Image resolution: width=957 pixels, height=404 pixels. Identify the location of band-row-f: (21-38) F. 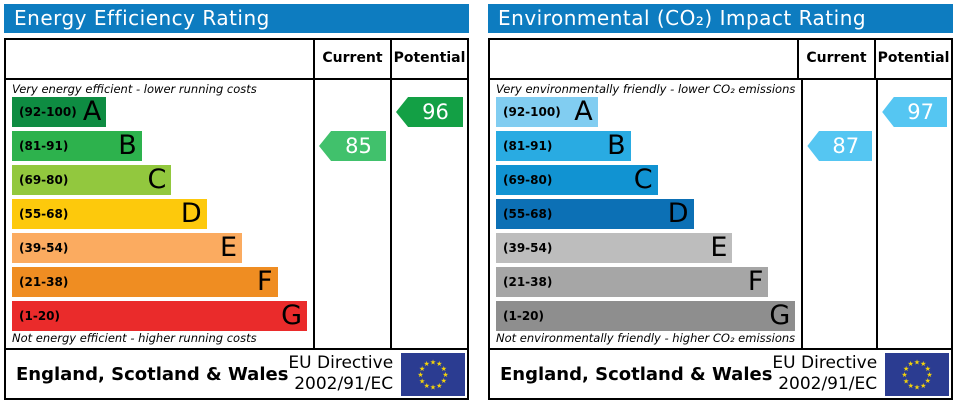
(645, 284).